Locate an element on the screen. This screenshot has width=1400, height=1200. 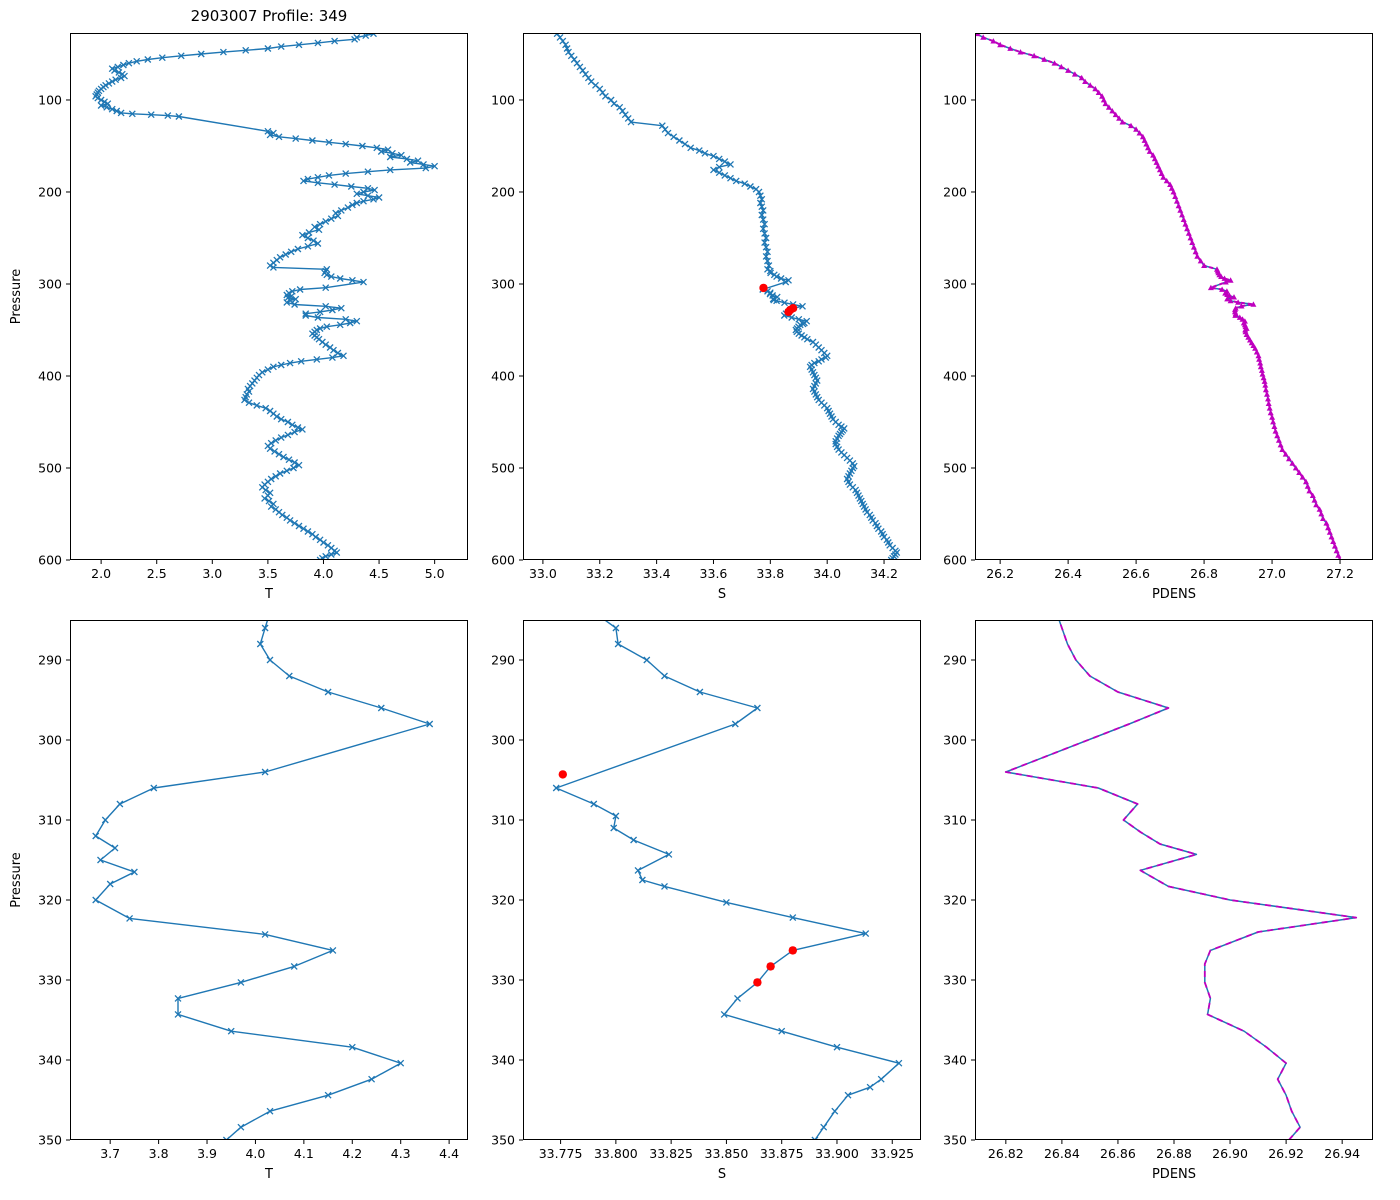
series-markers-salinity-profile is located at coordinates (727, 296).